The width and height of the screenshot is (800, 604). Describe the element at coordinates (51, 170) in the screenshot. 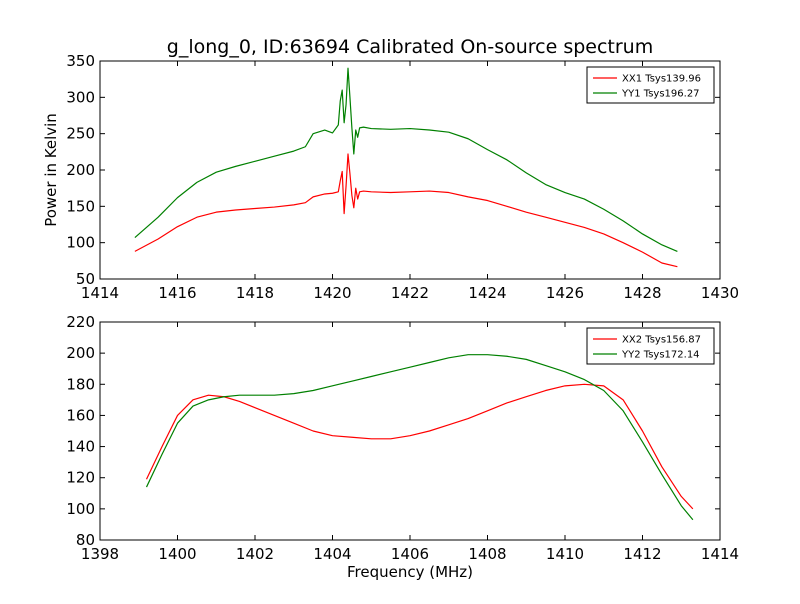

I see `y-axis-label: Power in Kelvin` at that location.